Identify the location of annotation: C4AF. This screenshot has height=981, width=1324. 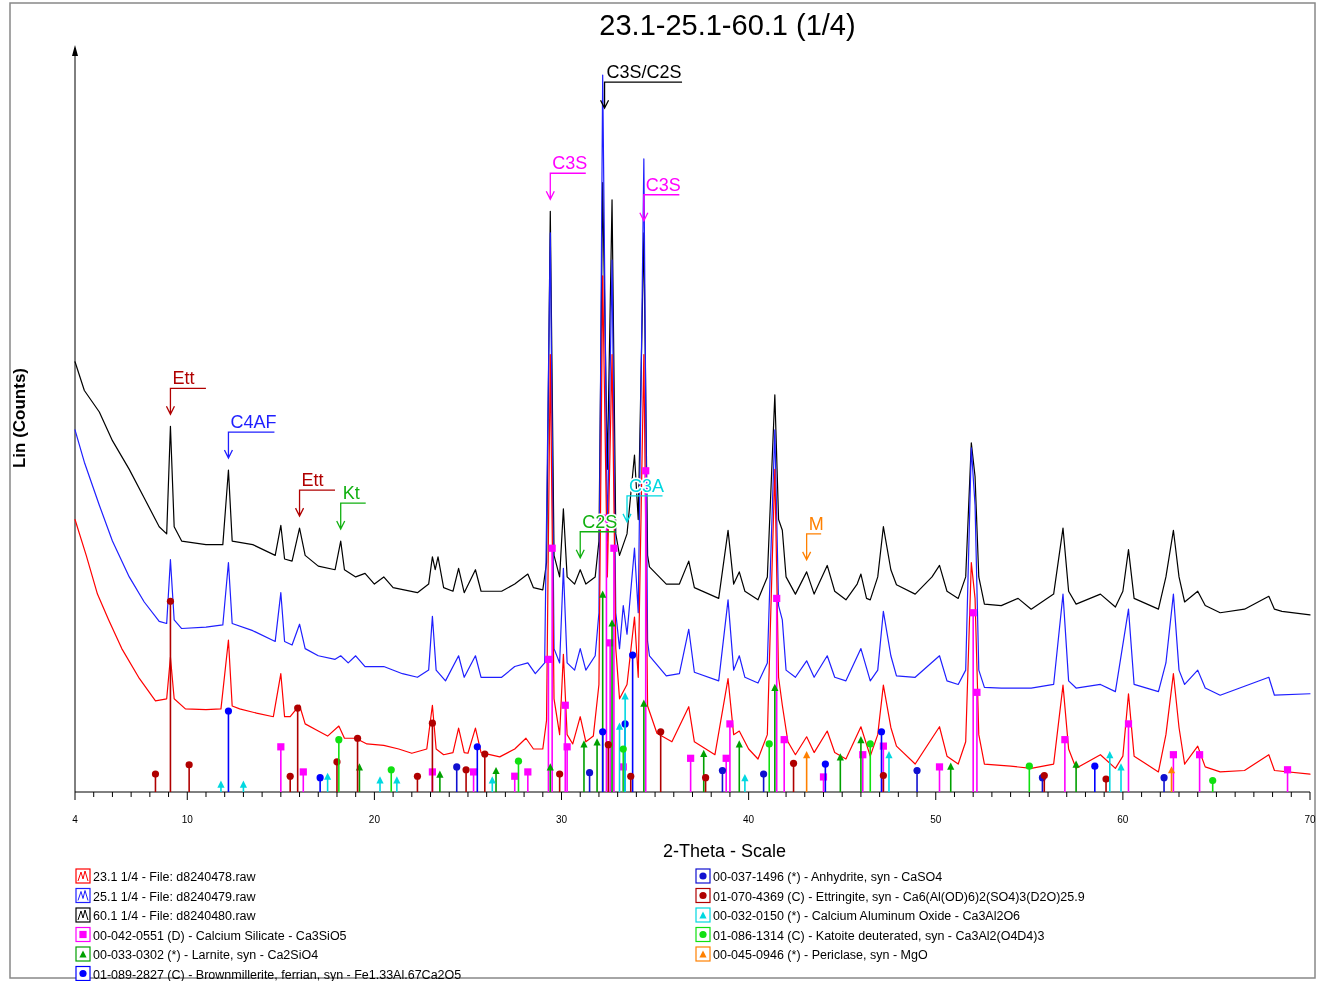
(253, 422).